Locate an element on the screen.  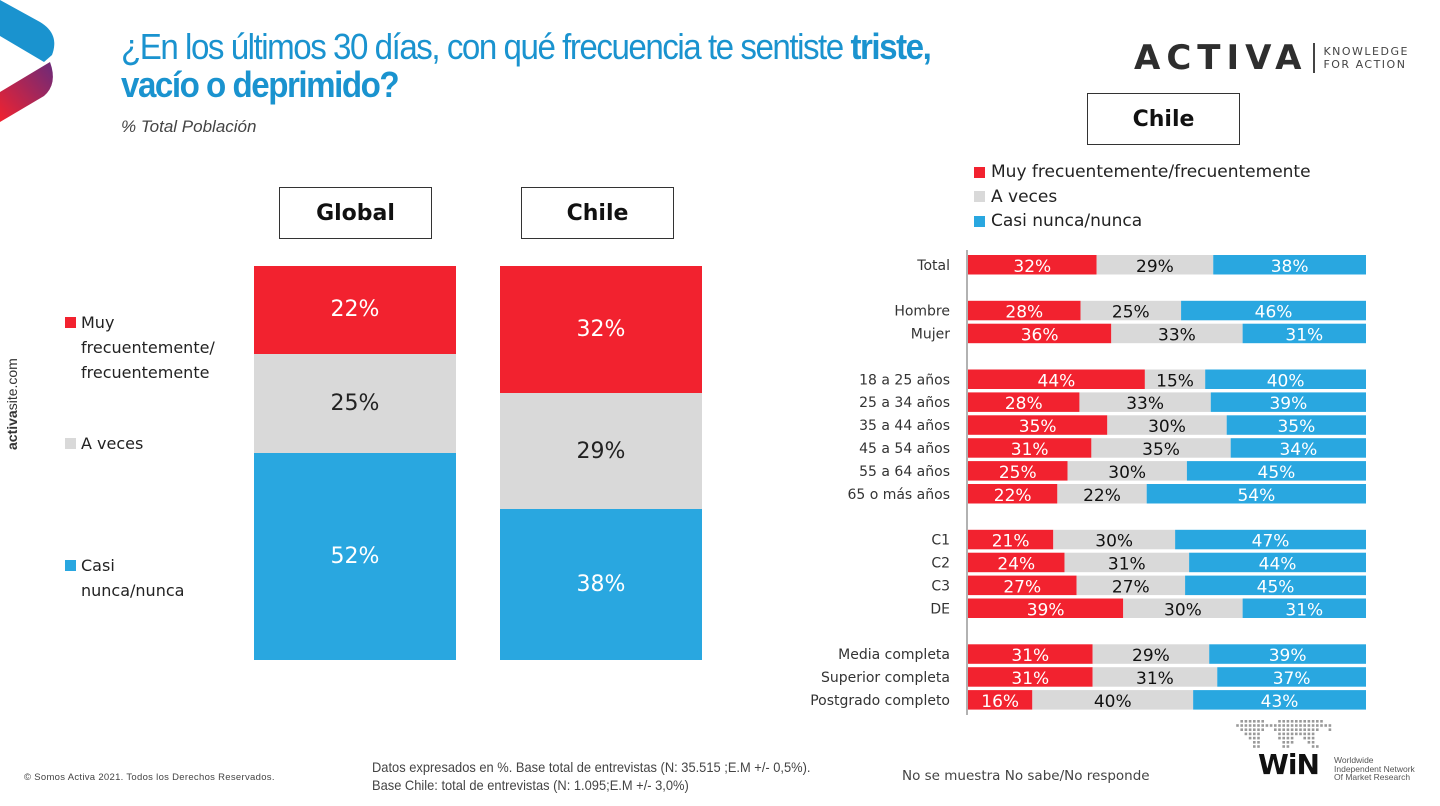
data-label: 39% is located at coordinates (1046, 610).